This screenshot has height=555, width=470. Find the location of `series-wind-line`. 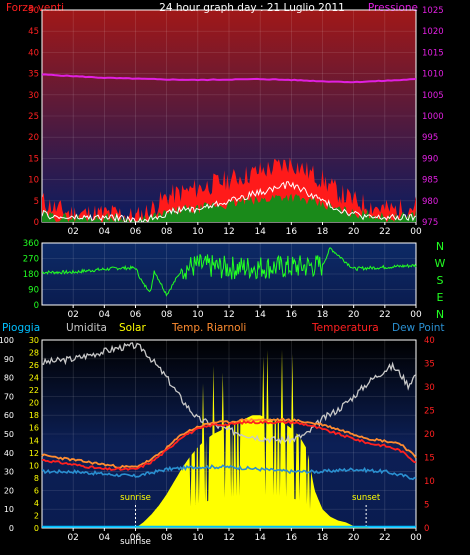

series-wind-line is located at coordinates (229, 202).